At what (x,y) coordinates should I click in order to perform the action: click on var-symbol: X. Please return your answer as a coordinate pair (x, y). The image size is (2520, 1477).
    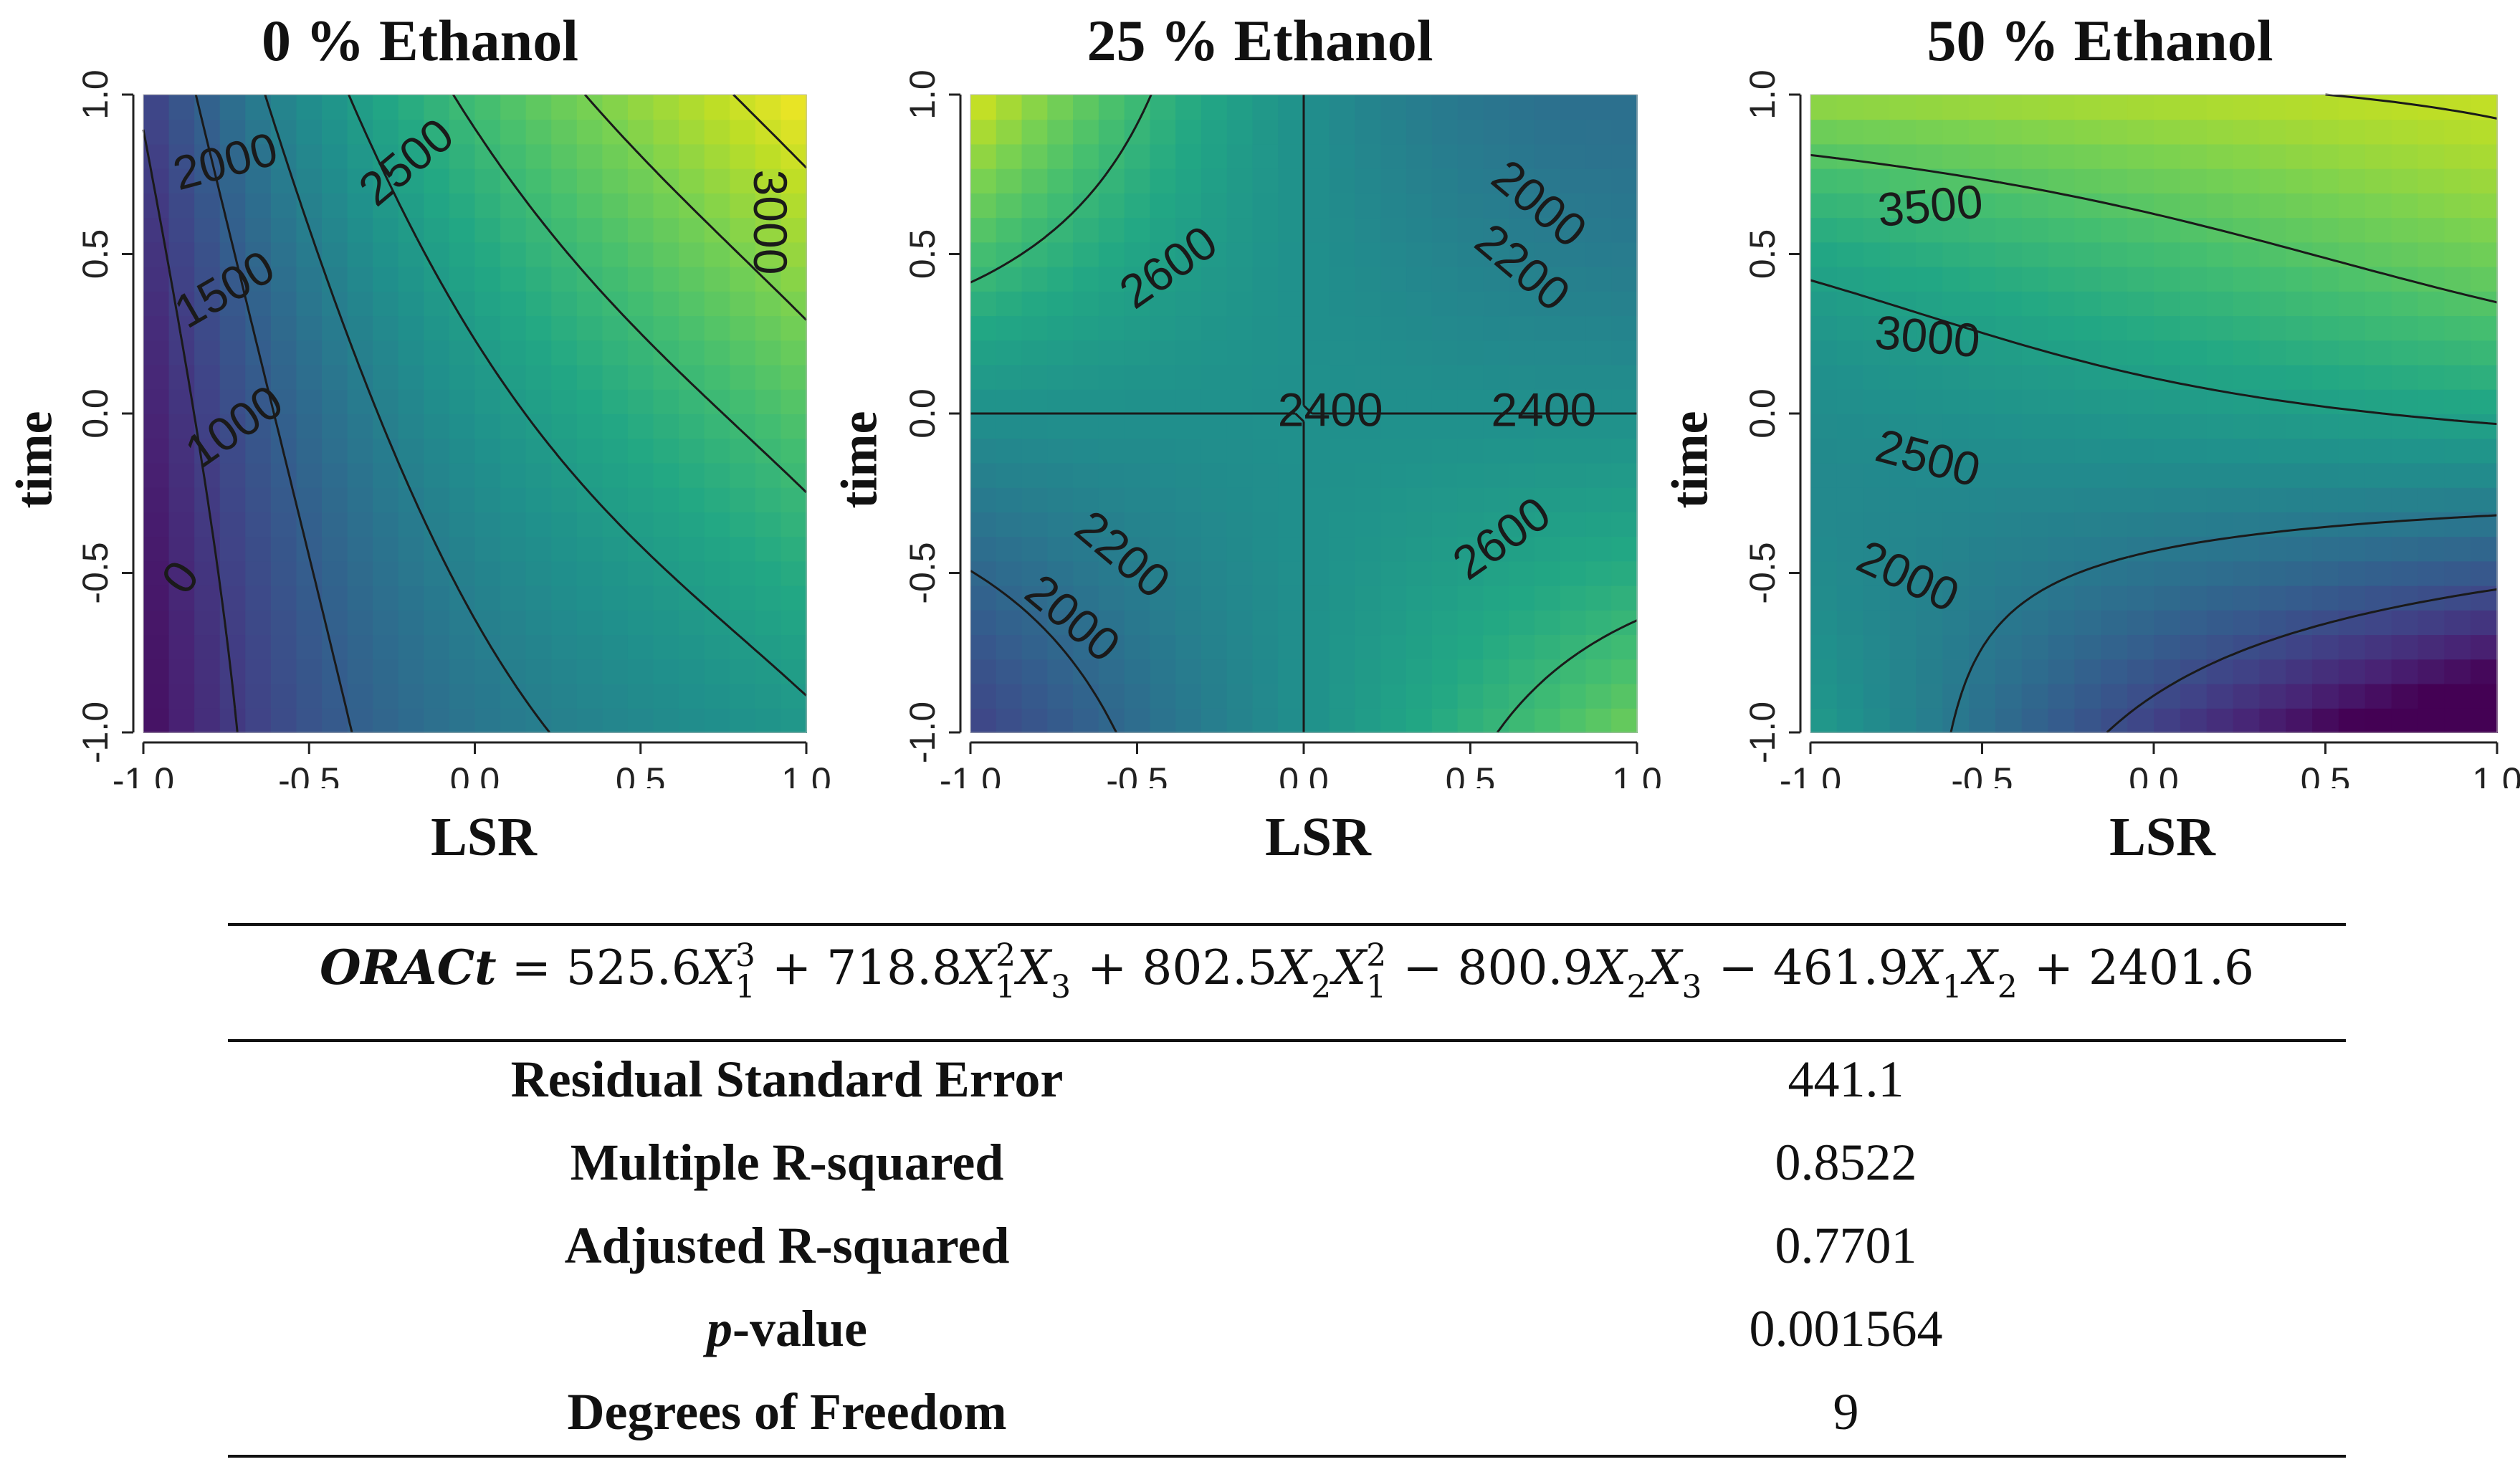
    Looking at the image, I should click on (1294, 967).